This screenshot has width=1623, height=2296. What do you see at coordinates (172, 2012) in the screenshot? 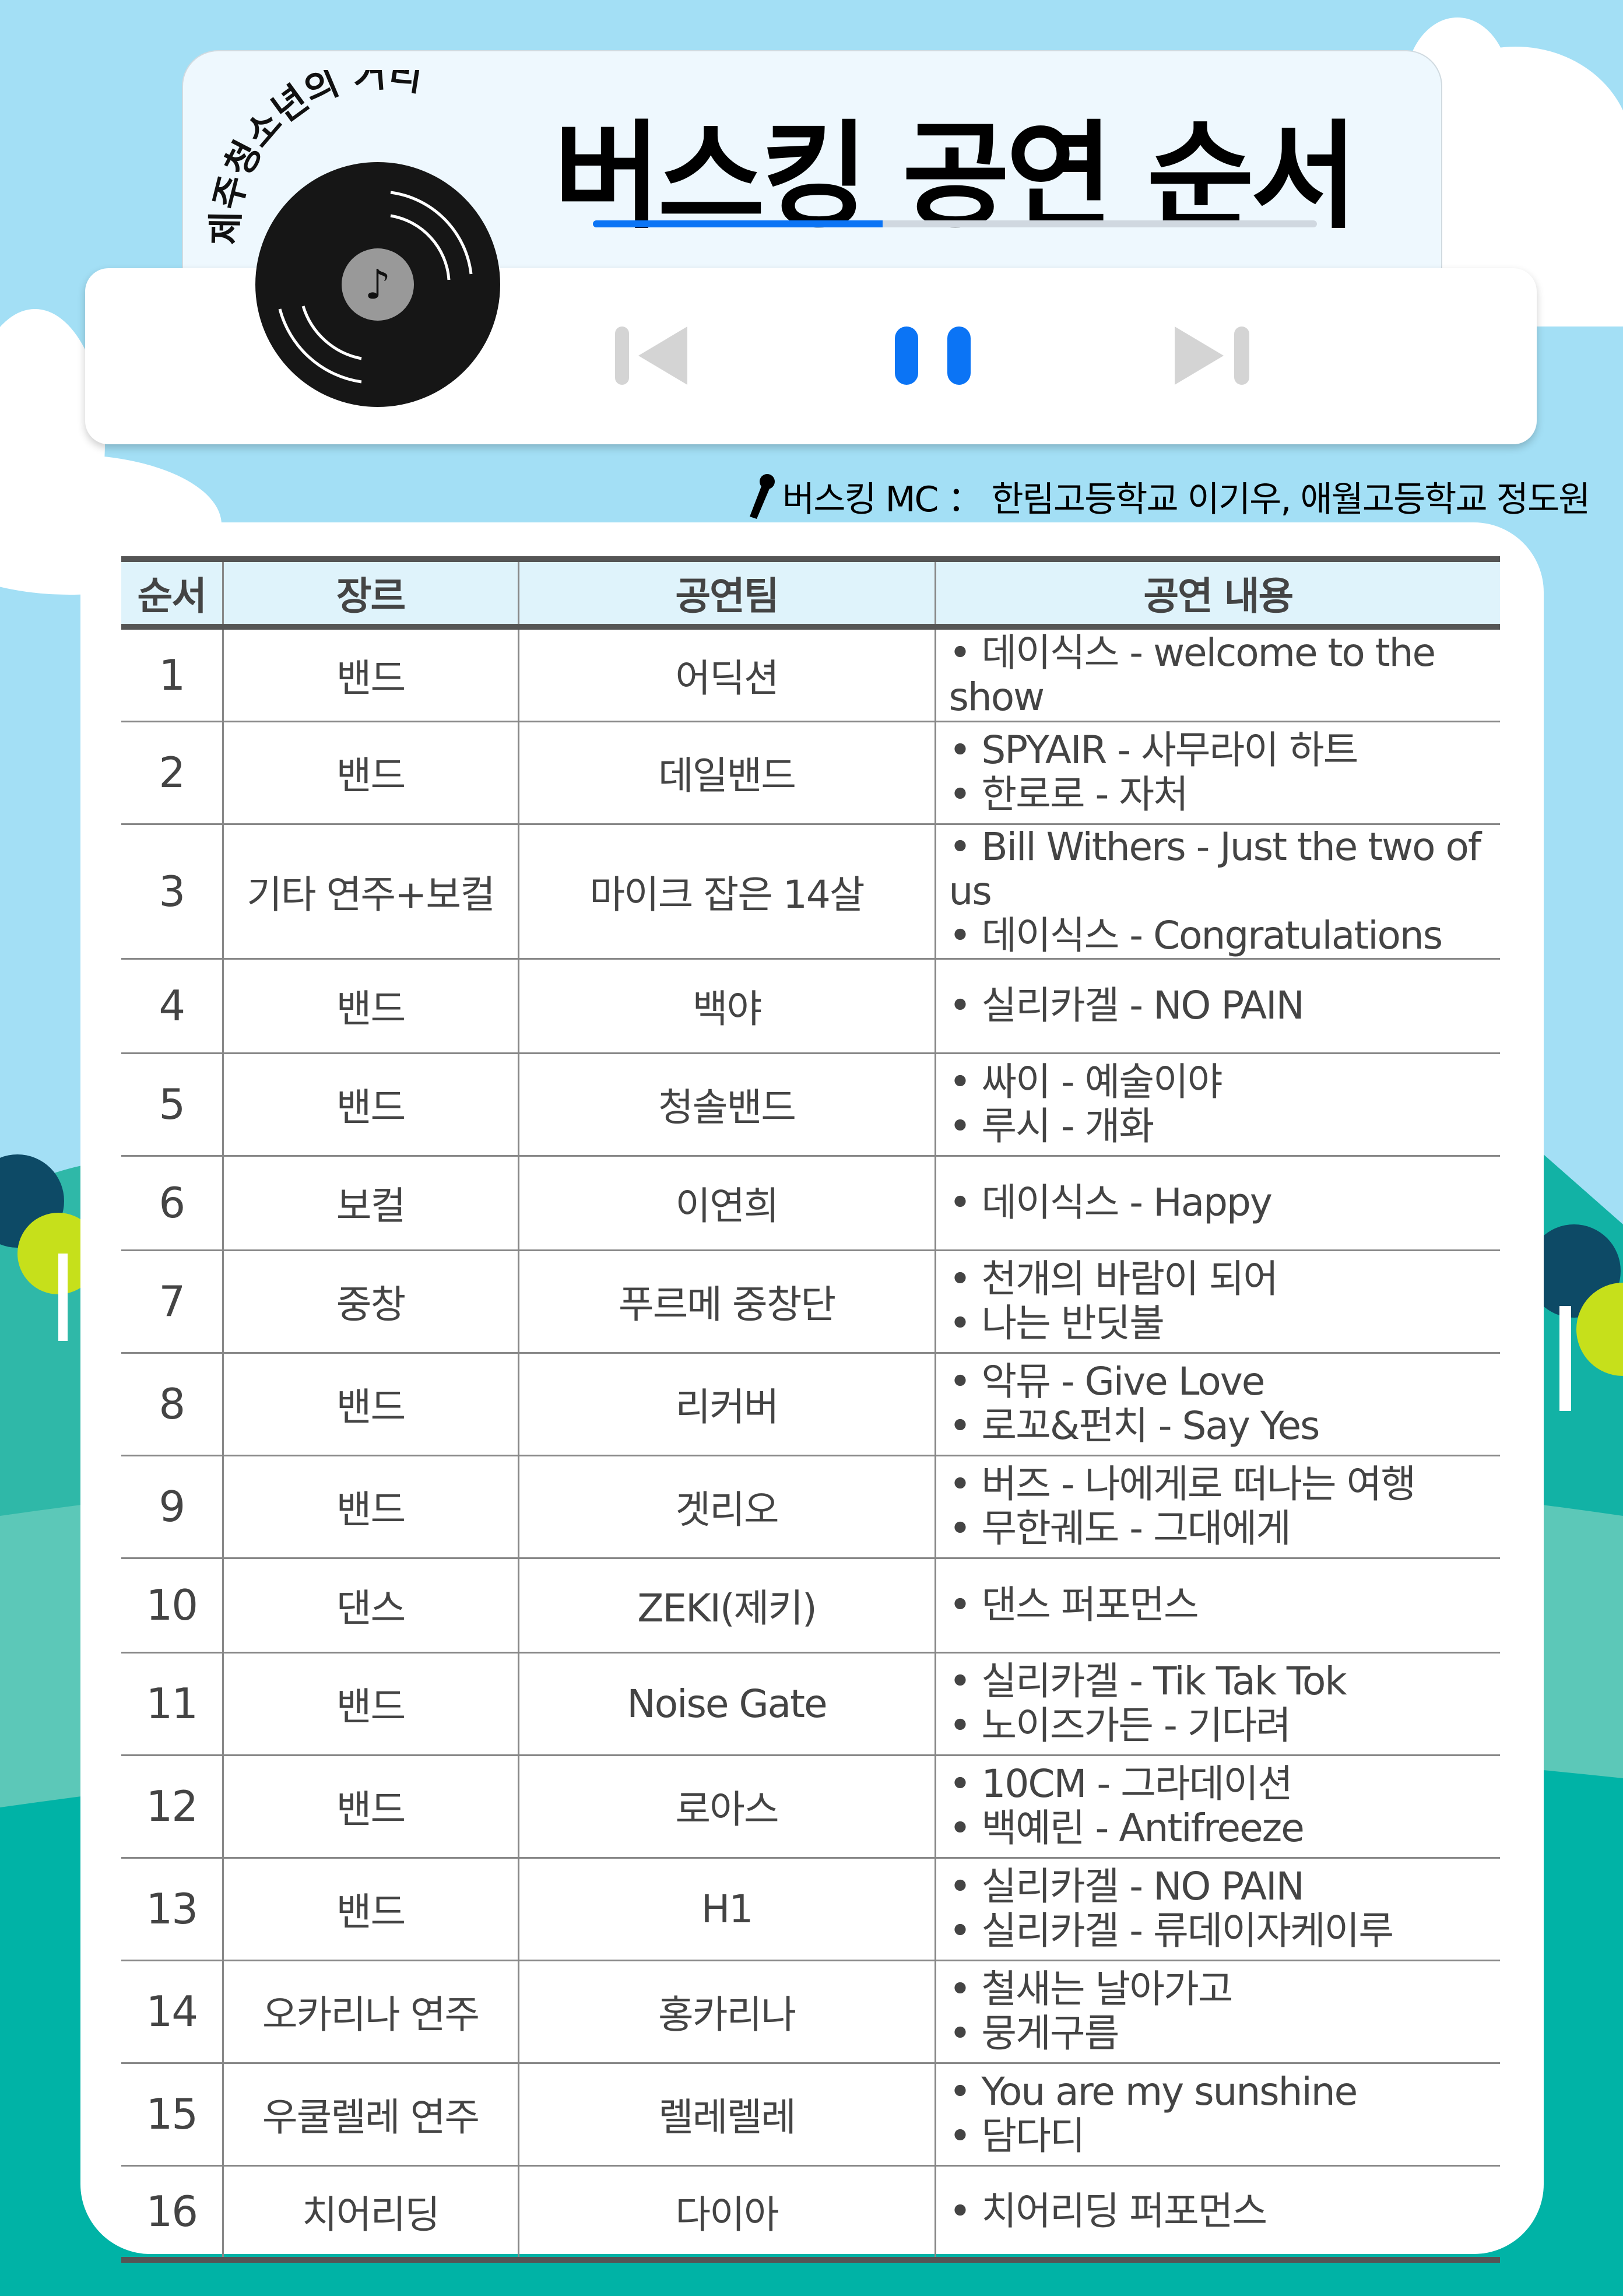
I see `order-cell: 14` at bounding box center [172, 2012].